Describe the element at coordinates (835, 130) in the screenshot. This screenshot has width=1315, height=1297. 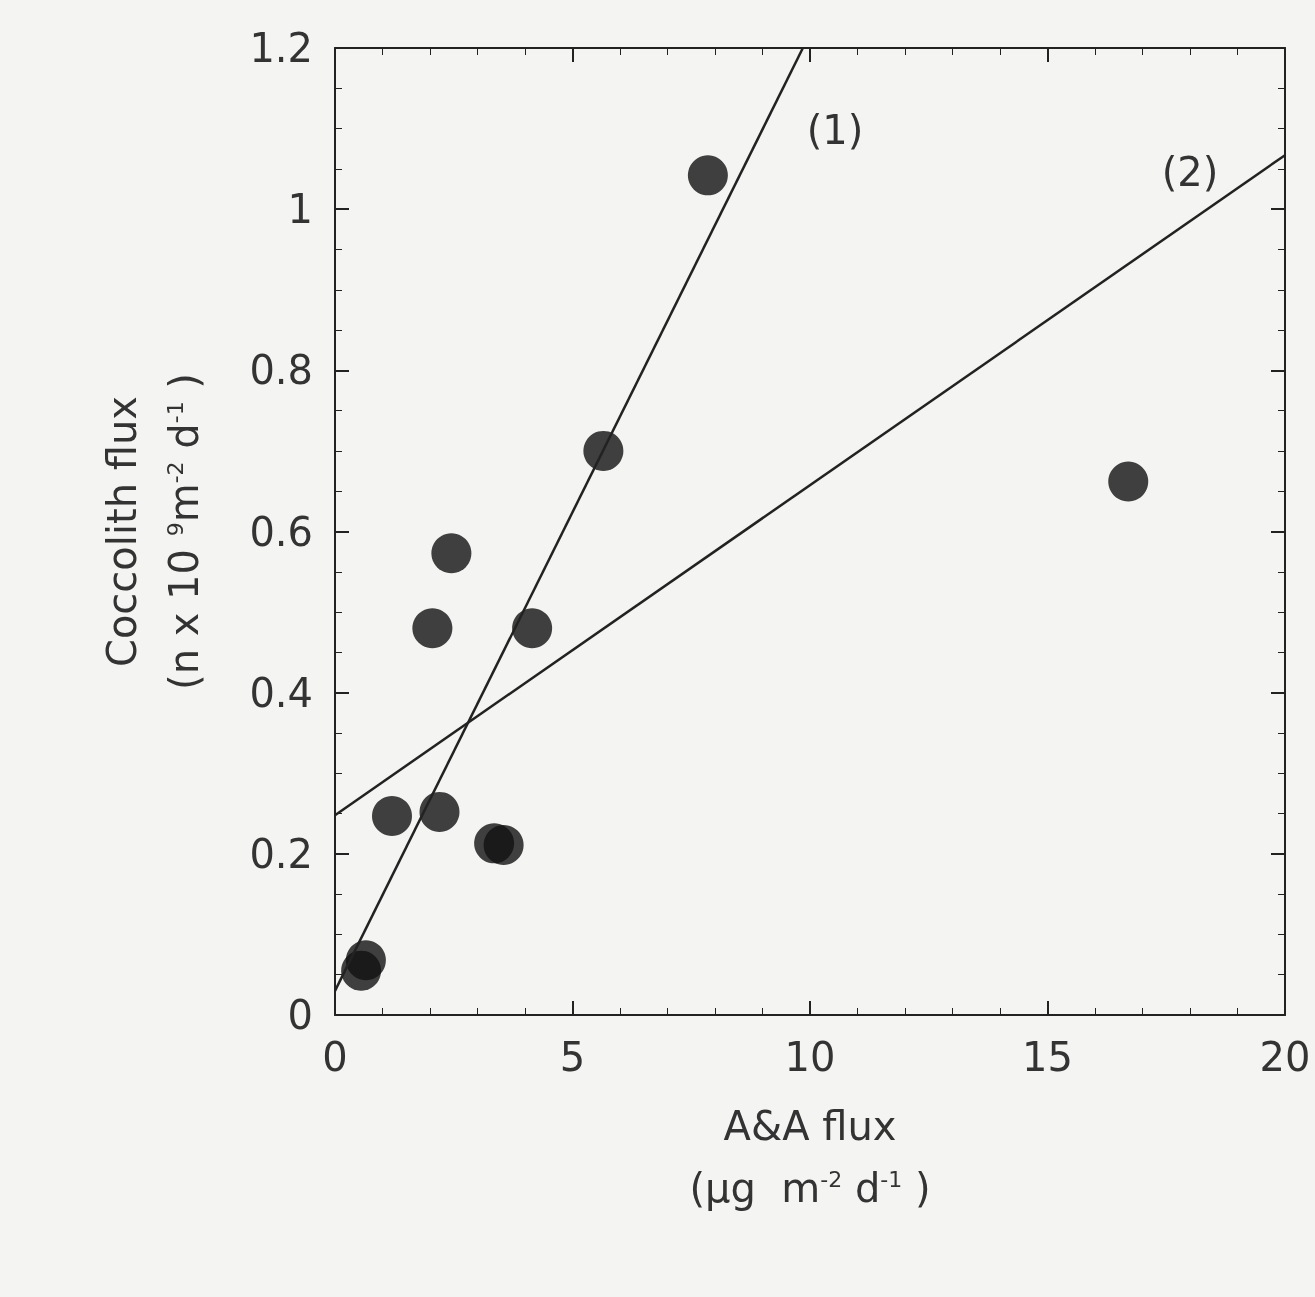
I see `annotation: (1)` at that location.